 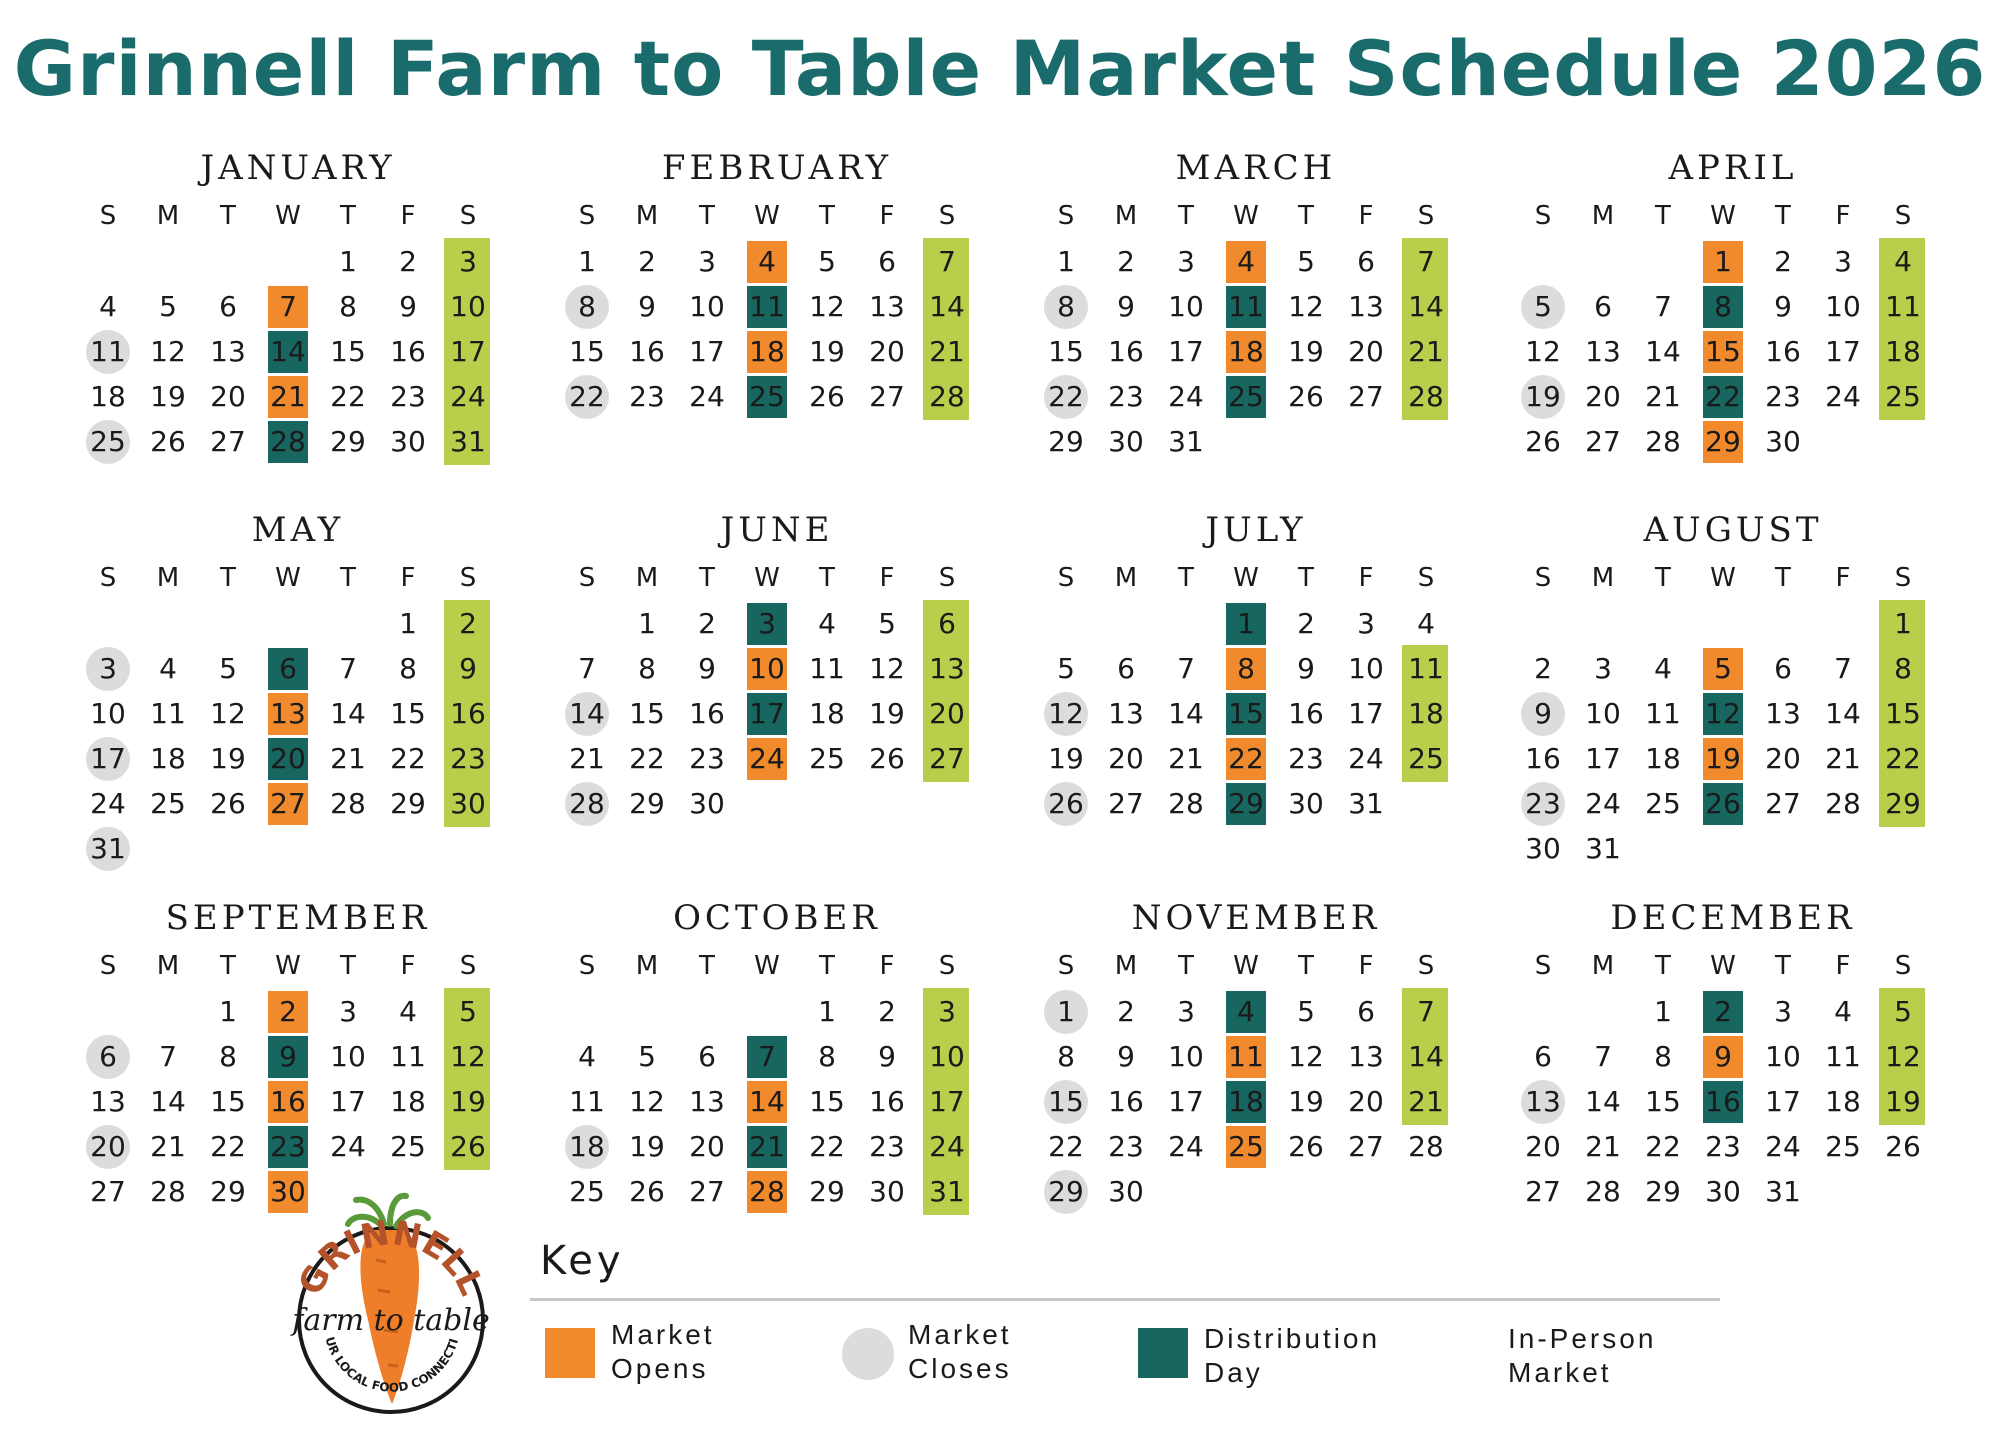 I want to click on day-cell-market-closes: 6, so click(x=108, y=1057).